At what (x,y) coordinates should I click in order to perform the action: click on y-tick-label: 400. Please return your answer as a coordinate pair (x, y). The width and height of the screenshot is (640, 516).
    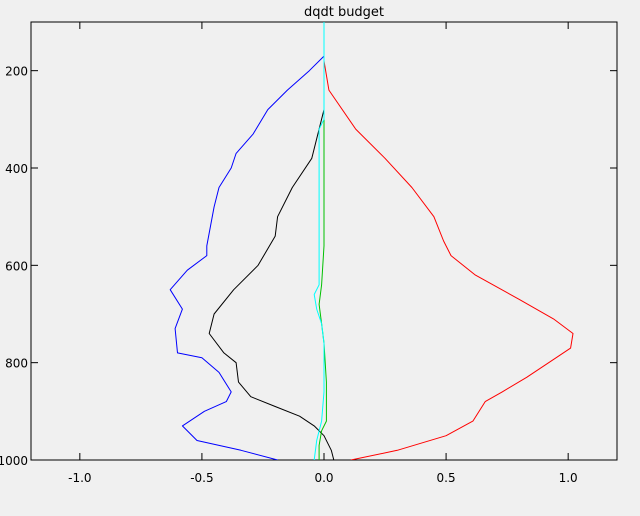
    Looking at the image, I should click on (16, 169).